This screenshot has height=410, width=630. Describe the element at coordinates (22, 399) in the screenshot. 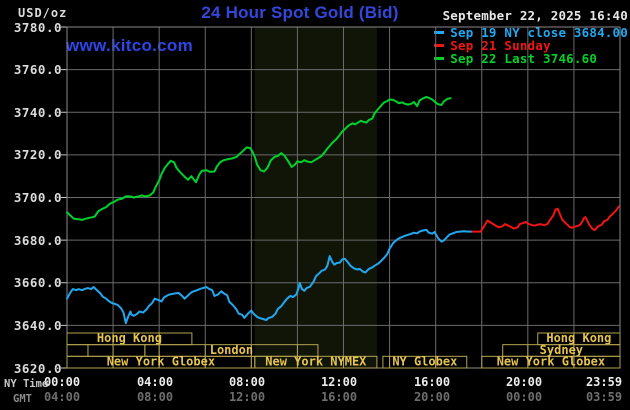

I see `x-axis-gmt-header: GMT` at that location.